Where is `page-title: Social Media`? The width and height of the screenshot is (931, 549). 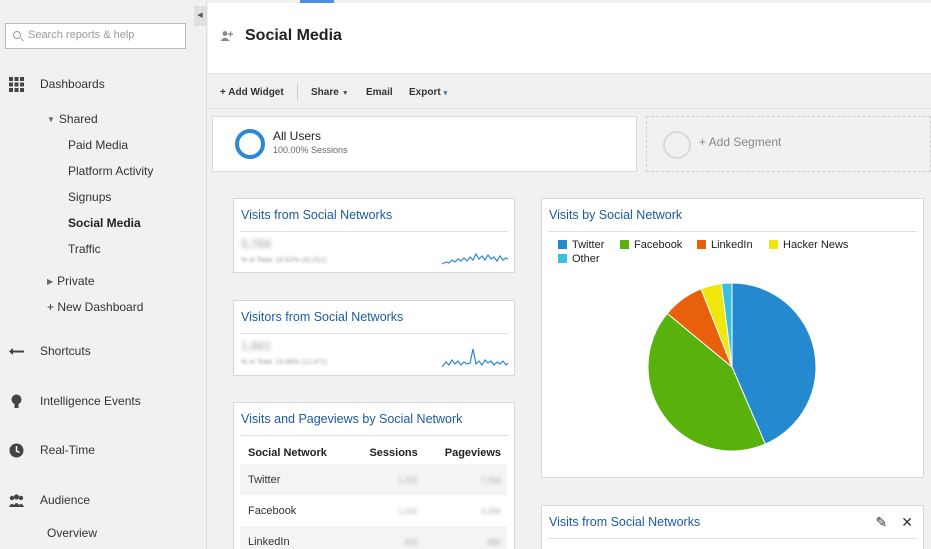 page-title: Social Media is located at coordinates (293, 35).